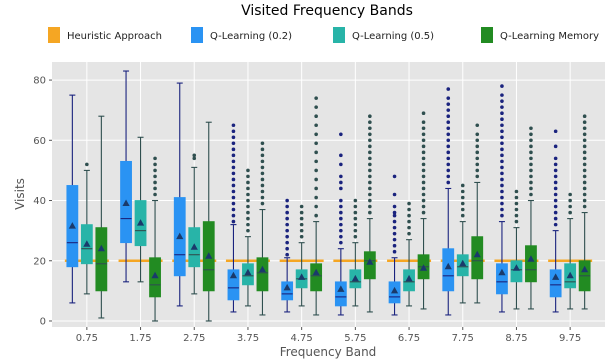 The height and width of the screenshot is (362, 609). I want to click on x-tick-label: 5.75, so click(355, 338).